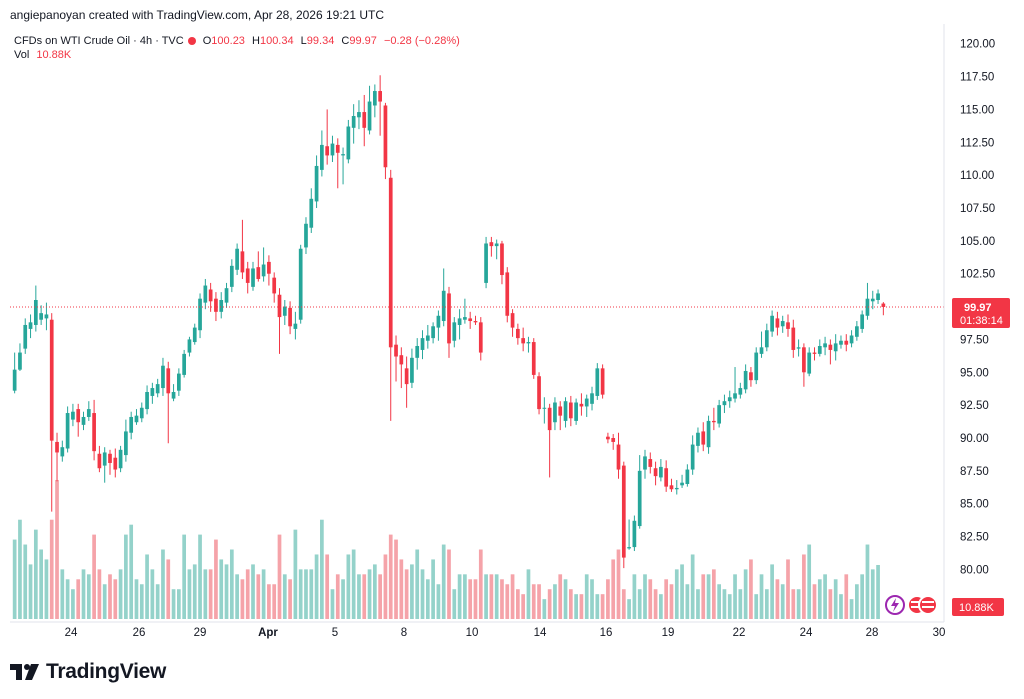 This screenshot has width=1024, height=699. I want to click on status-dot-icon, so click(191, 41).